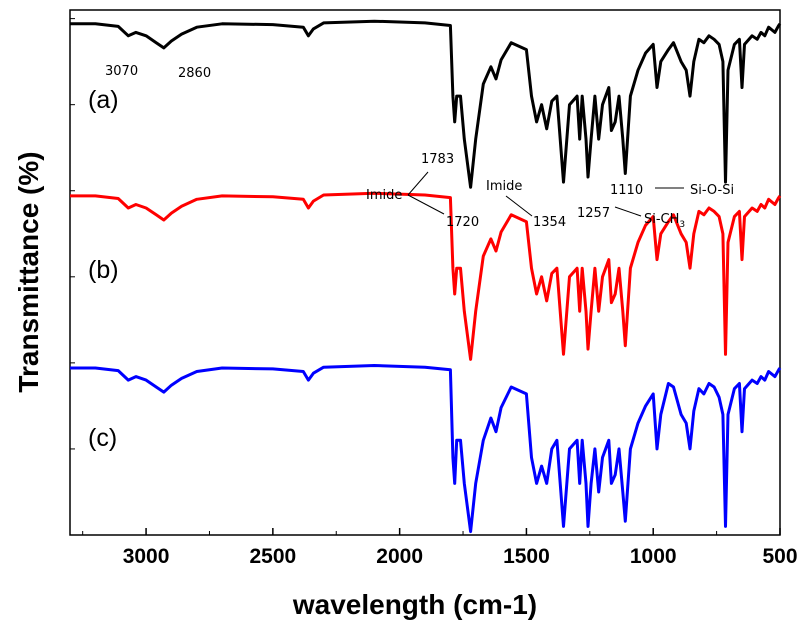  What do you see at coordinates (653, 556) in the screenshot?
I see `x-tick-label: 1000` at bounding box center [653, 556].